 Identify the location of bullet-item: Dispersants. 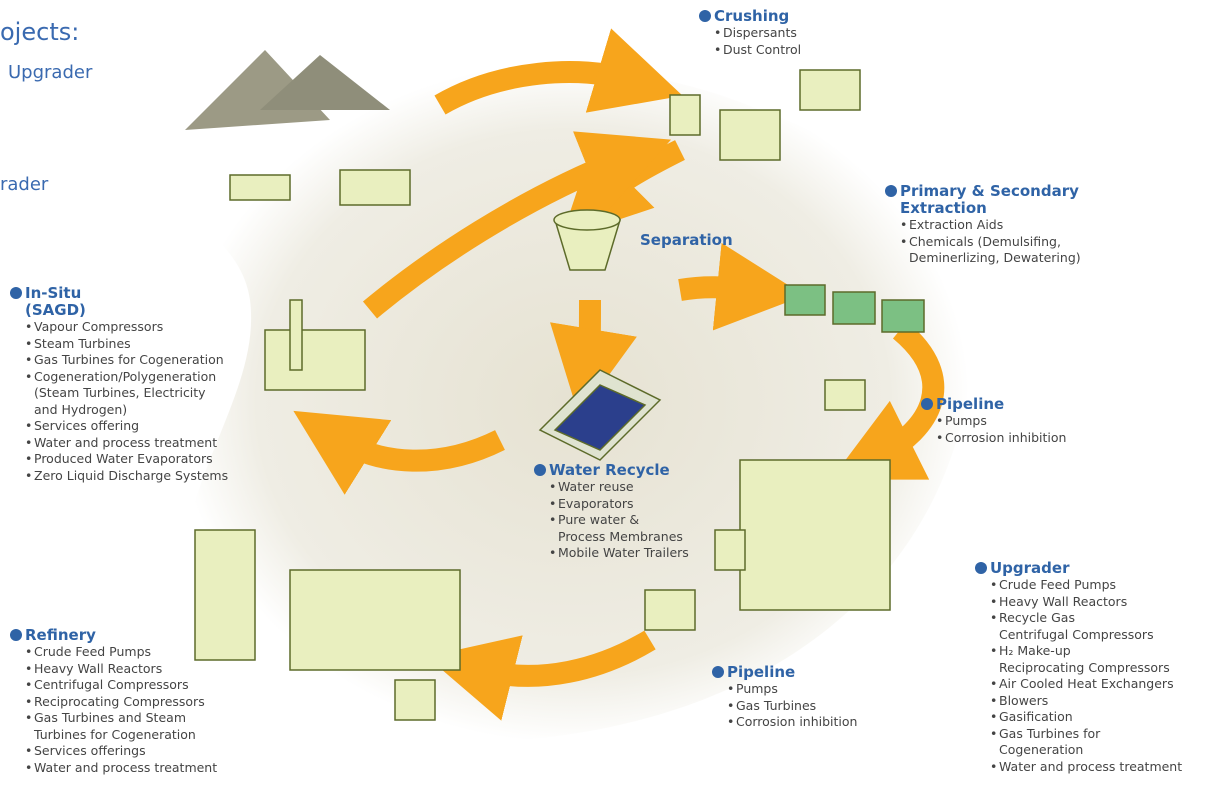
(757, 33).